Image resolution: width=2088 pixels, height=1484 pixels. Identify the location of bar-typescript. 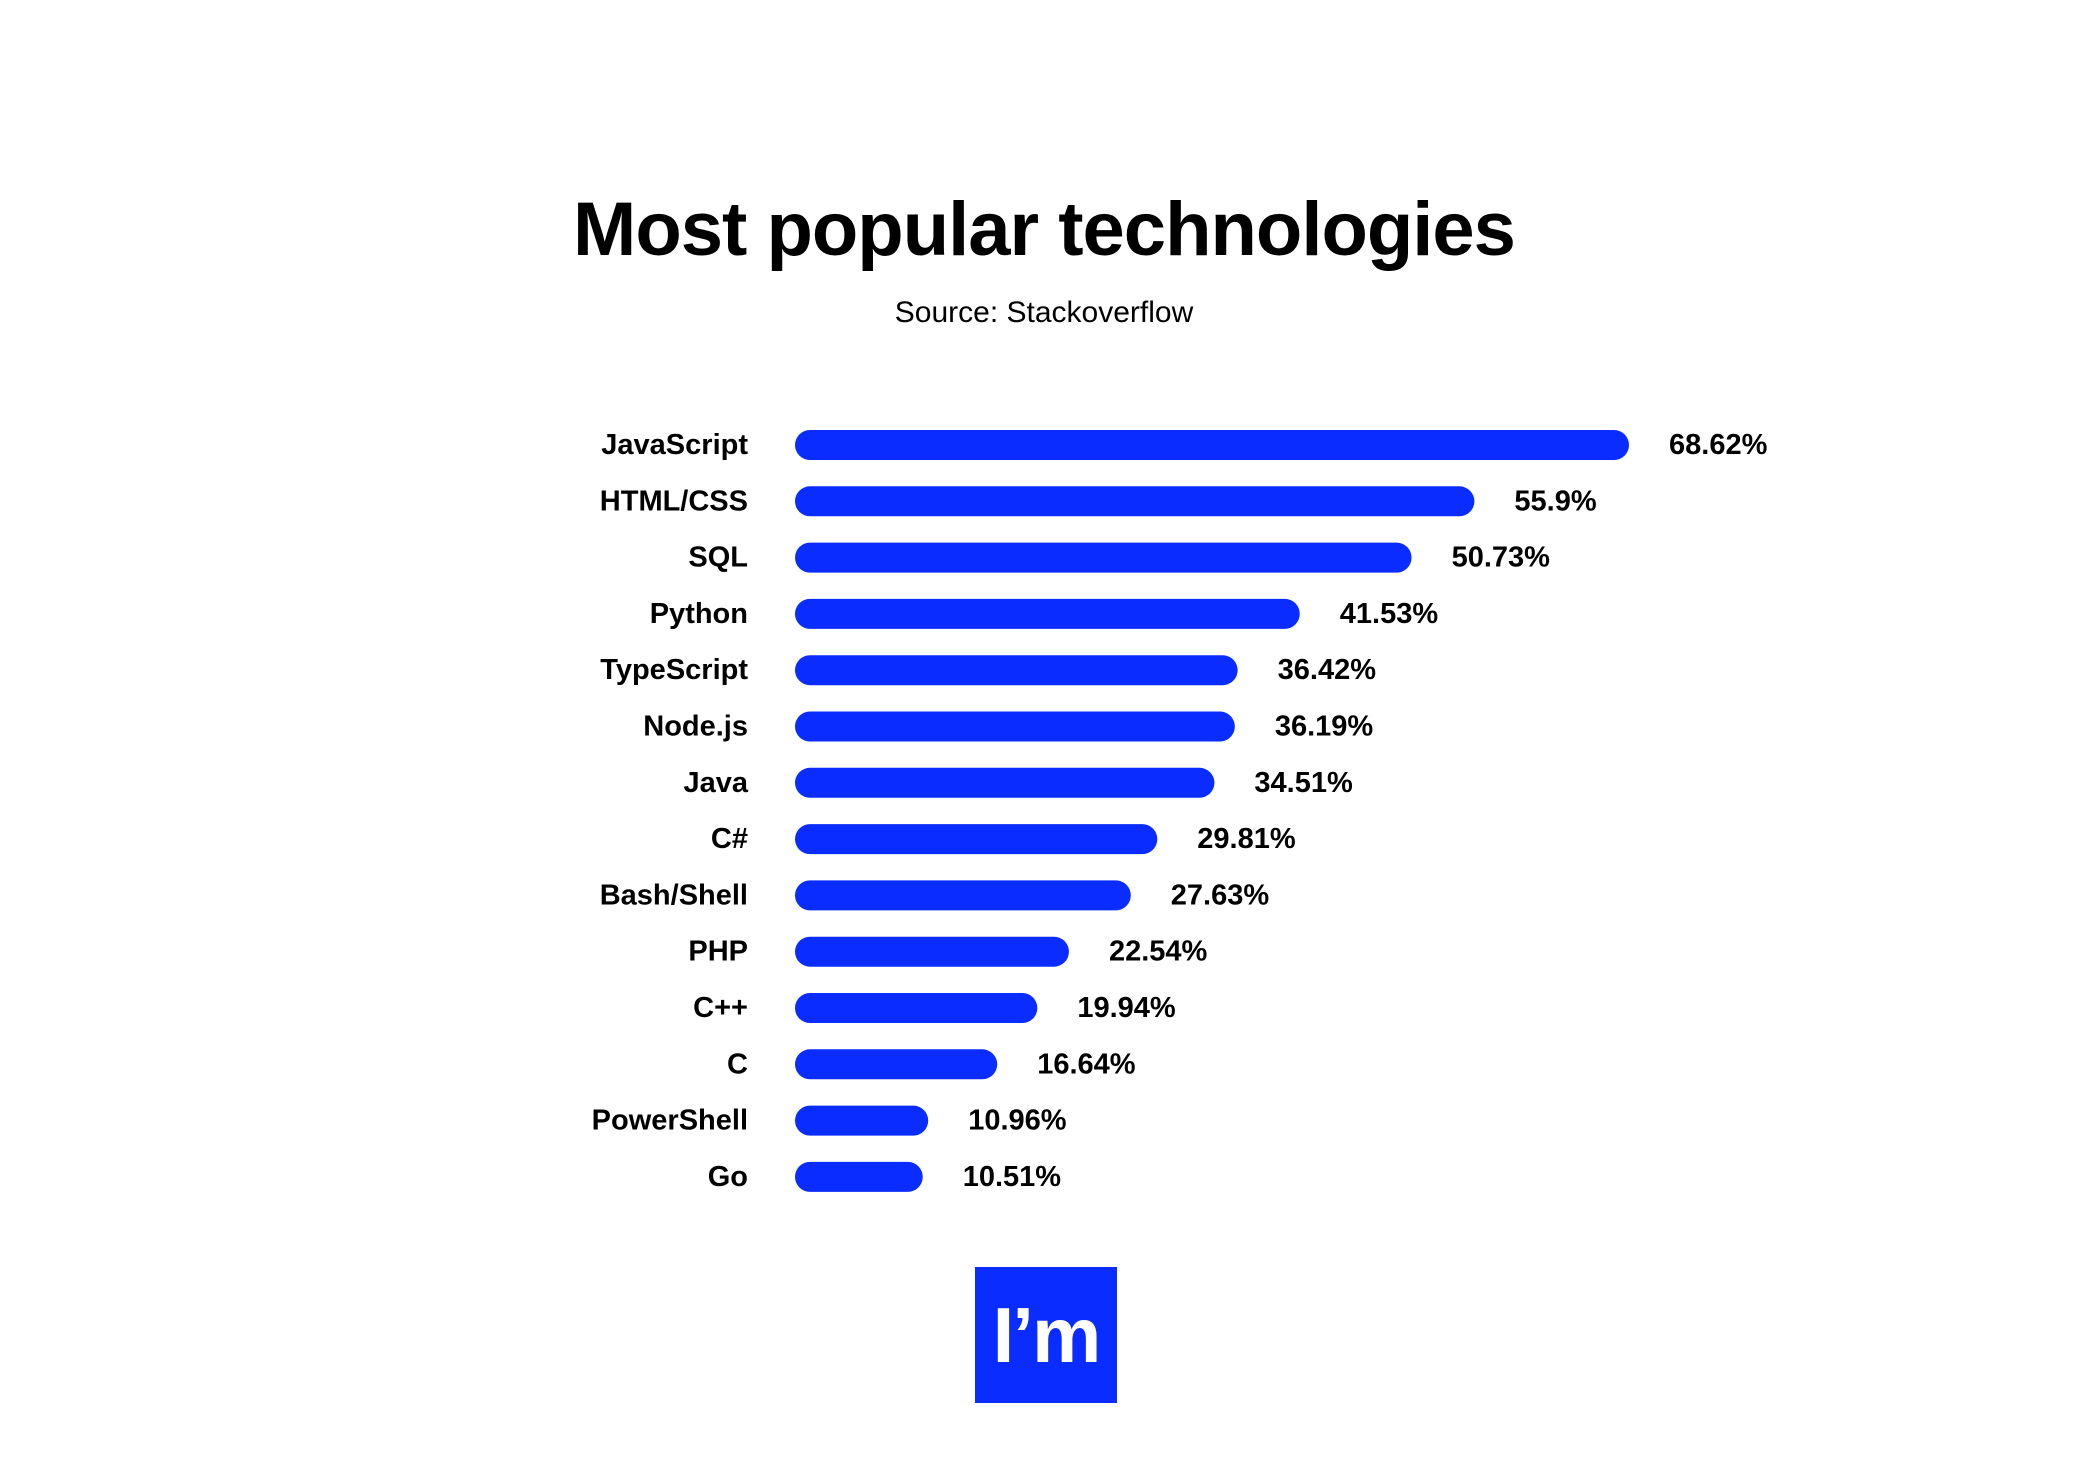
(1016, 670).